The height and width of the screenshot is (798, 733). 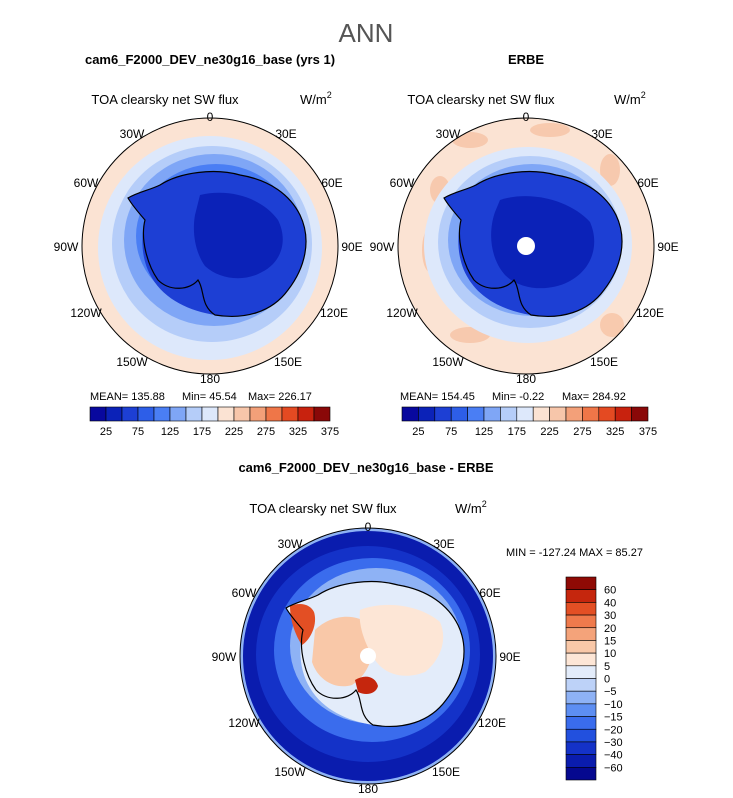 What do you see at coordinates (468, 508) in the screenshot?
I see `panel3-units-base: W/m` at bounding box center [468, 508].